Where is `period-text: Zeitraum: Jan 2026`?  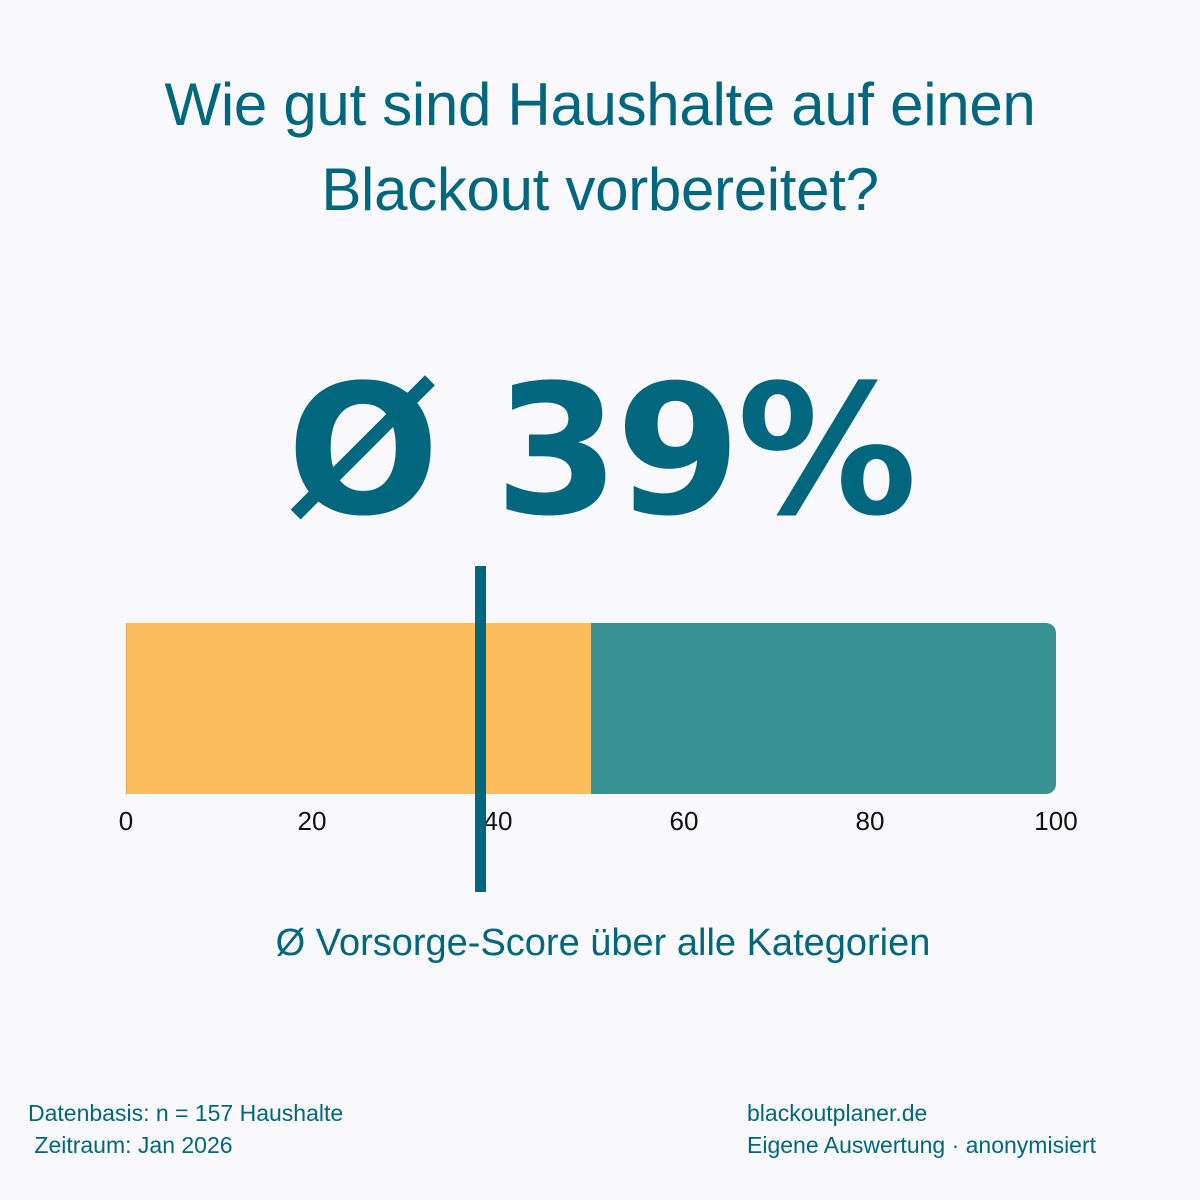 period-text: Zeitraum: Jan 2026 is located at coordinates (130, 1145).